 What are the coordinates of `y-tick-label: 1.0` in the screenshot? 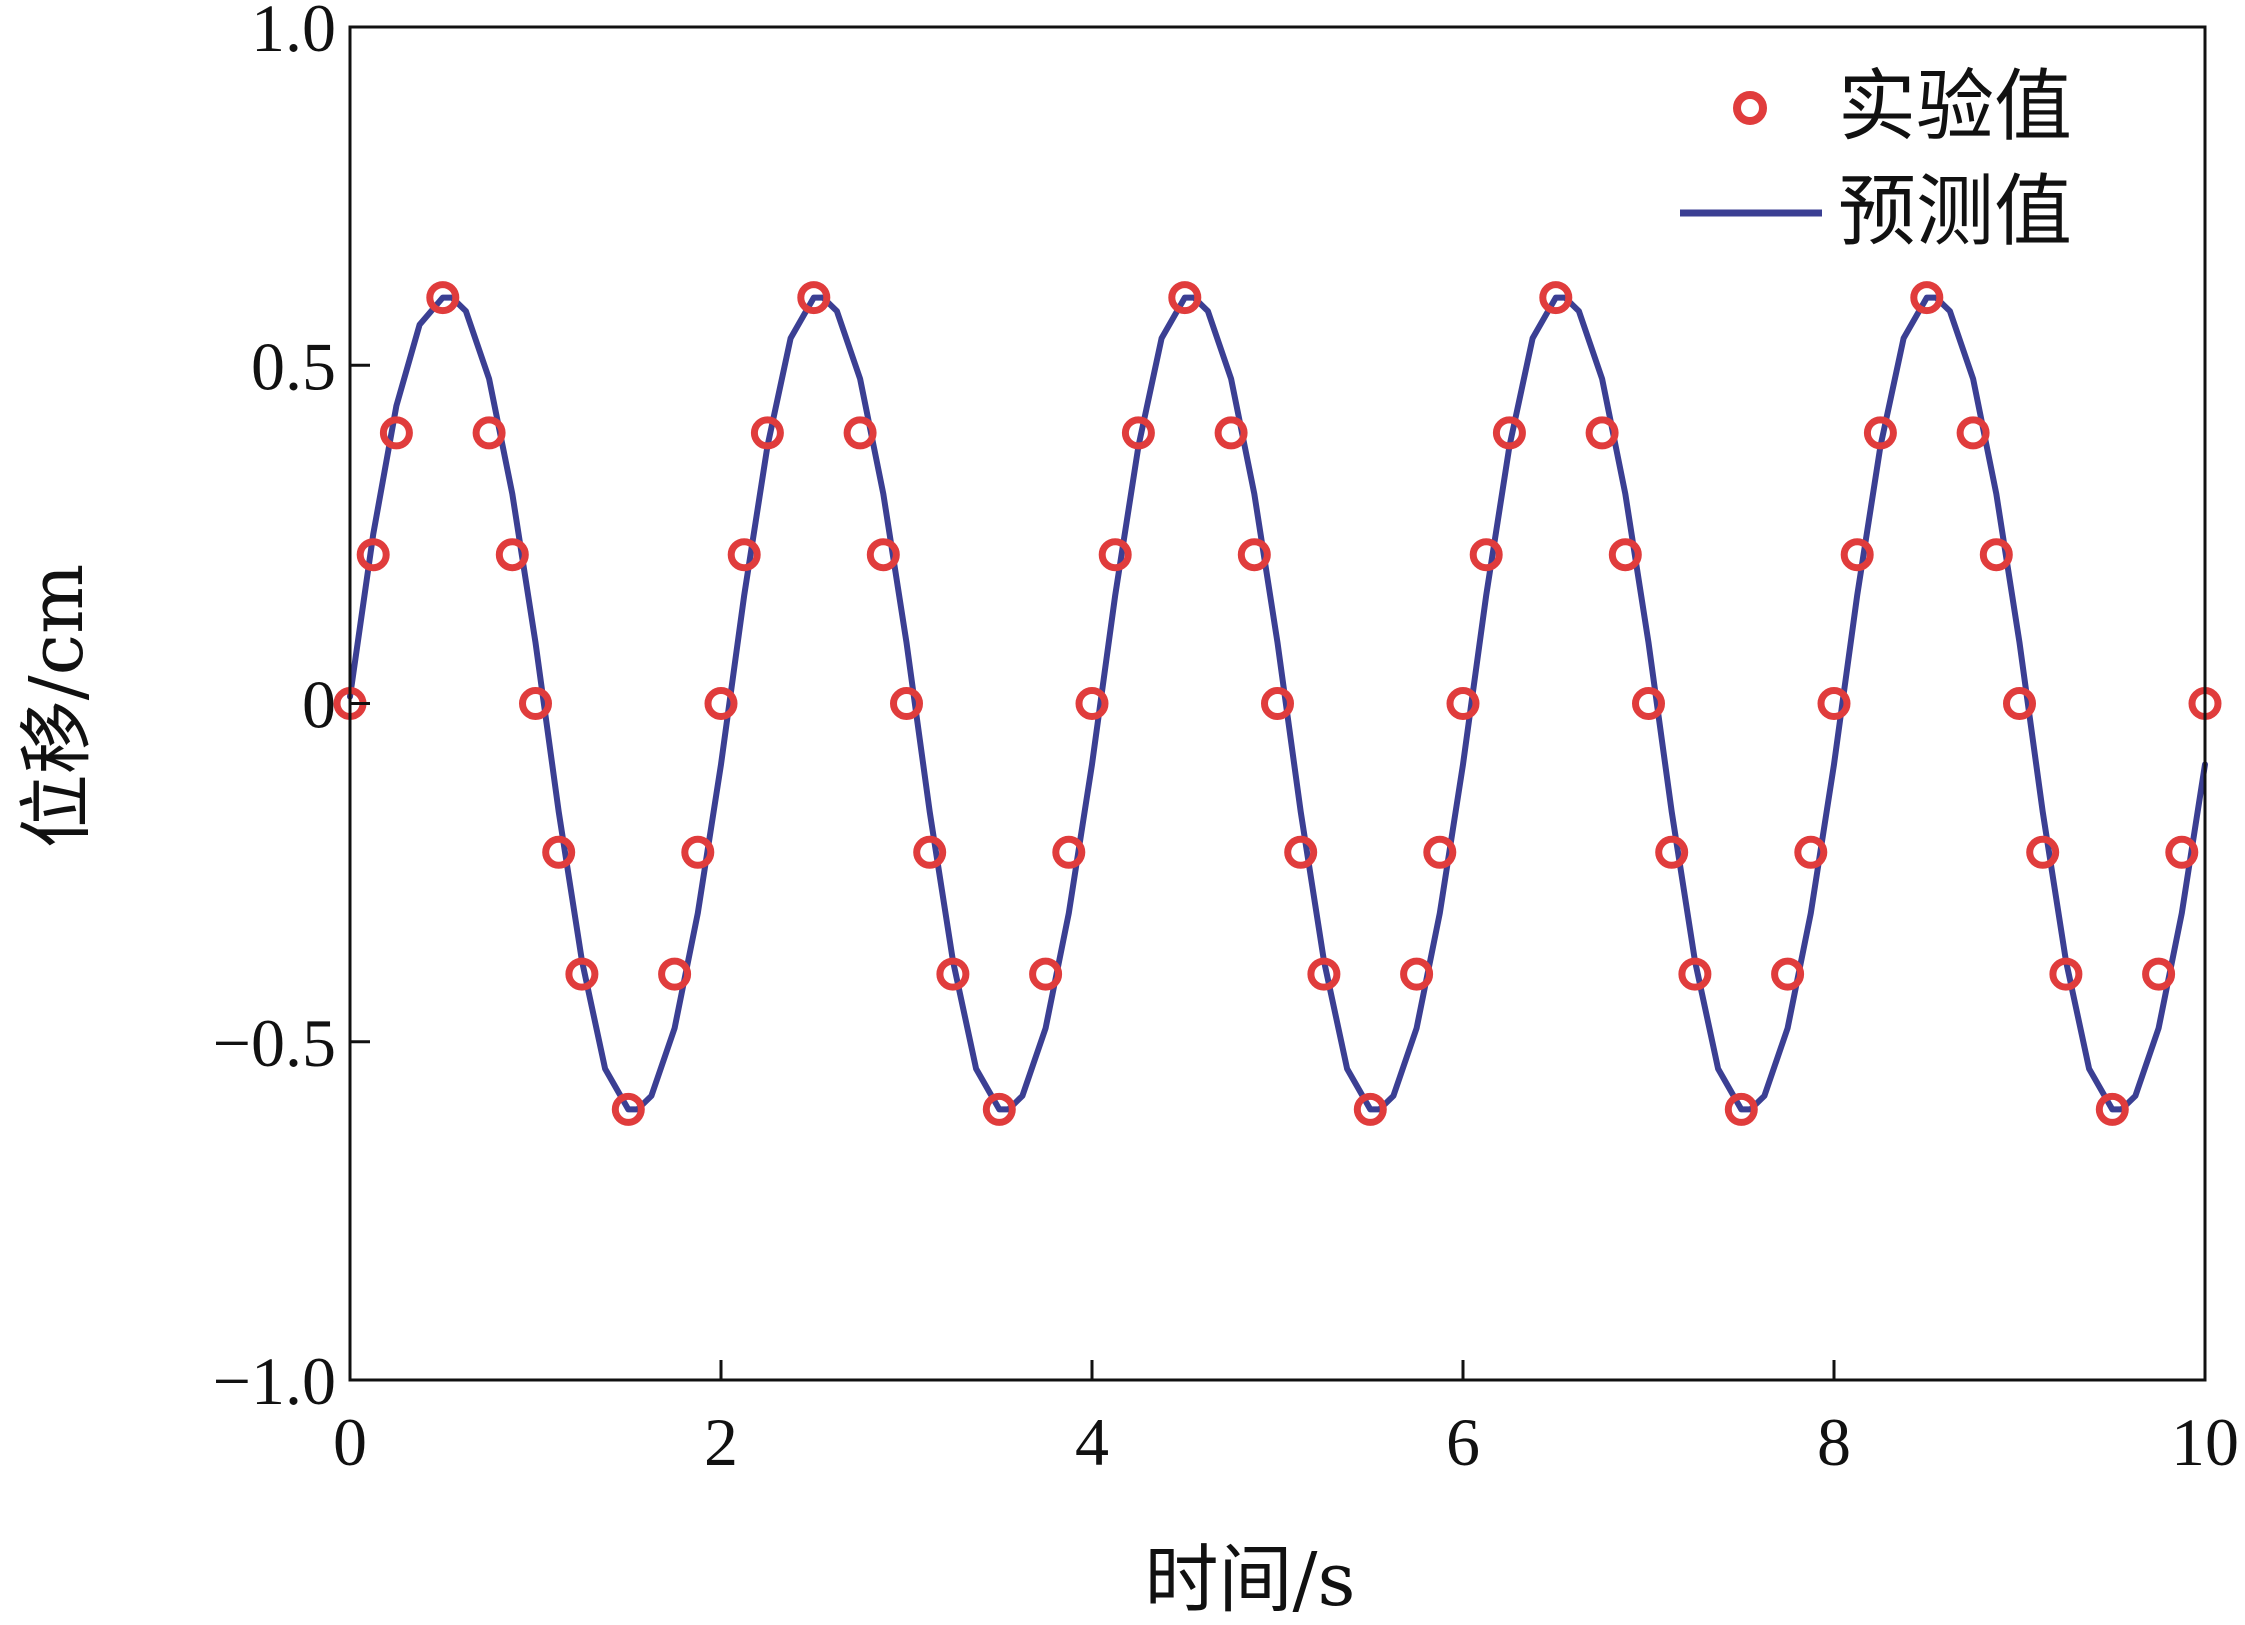 It's located at (293, 33).